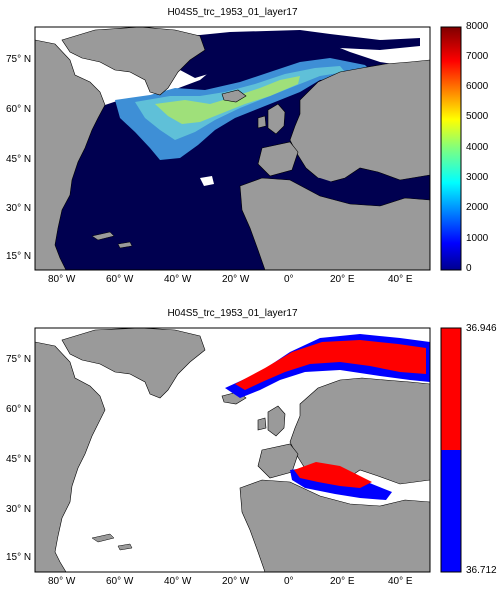 Image resolution: width=500 pixels, height=600 pixels. Describe the element at coordinates (70, 154) in the screenshot. I see `panel1-north-america` at that location.